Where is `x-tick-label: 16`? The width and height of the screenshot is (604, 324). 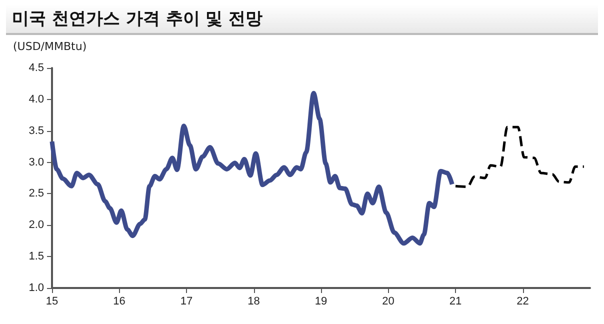
x-tick-label: 16 is located at coordinates (119, 302).